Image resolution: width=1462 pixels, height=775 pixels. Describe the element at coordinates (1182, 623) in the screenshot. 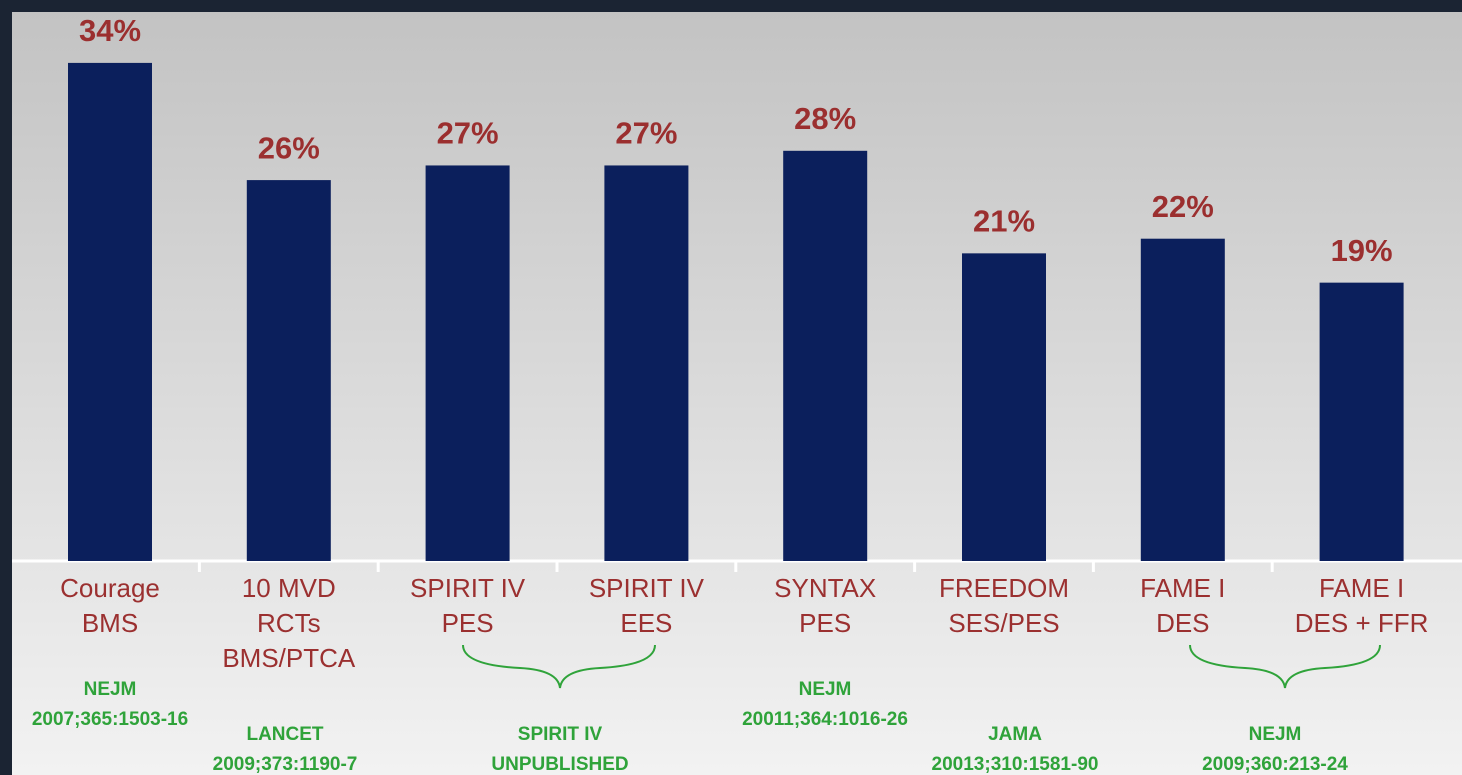

I see `category-label: DES` at that location.